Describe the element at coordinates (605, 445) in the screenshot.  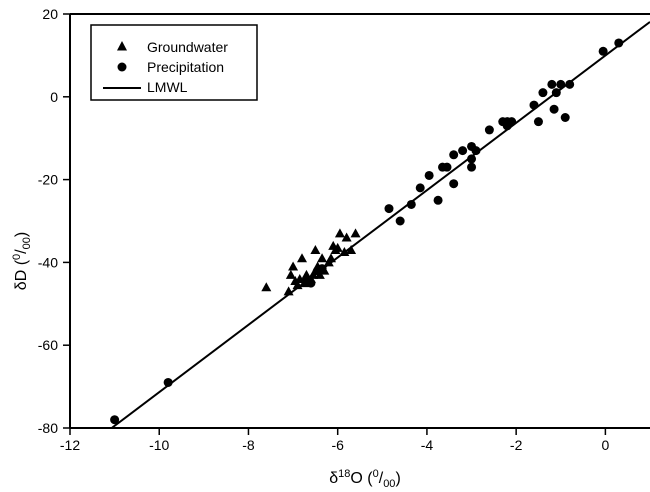
I see `x-tick-label: 0` at that location.